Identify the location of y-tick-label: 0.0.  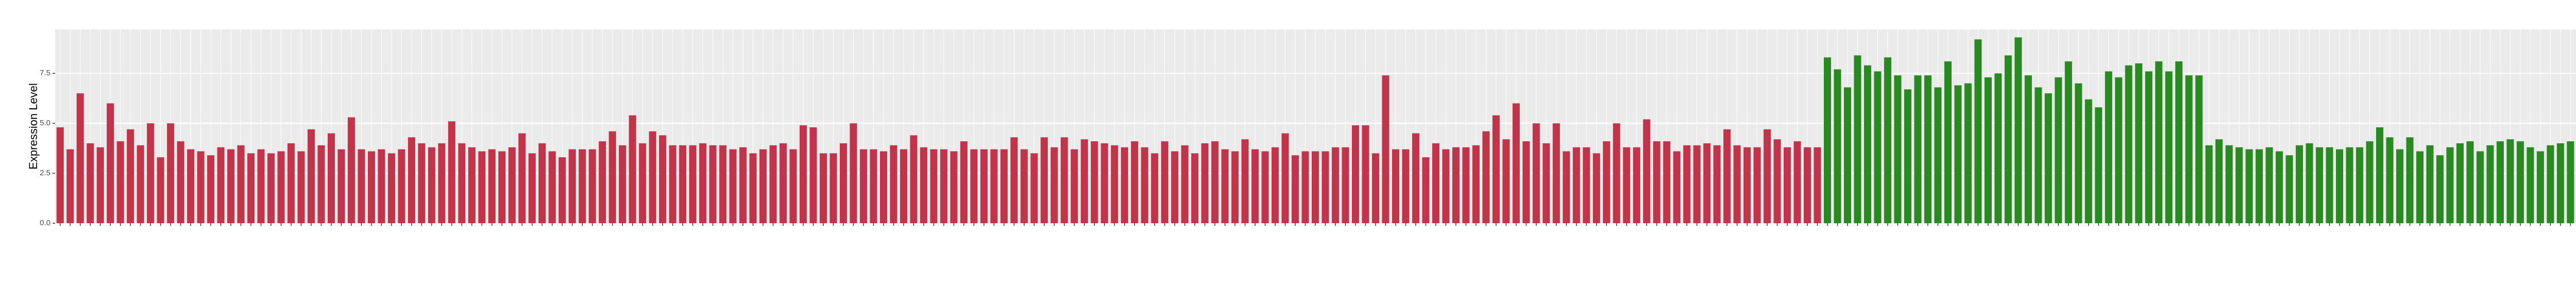
(45, 223).